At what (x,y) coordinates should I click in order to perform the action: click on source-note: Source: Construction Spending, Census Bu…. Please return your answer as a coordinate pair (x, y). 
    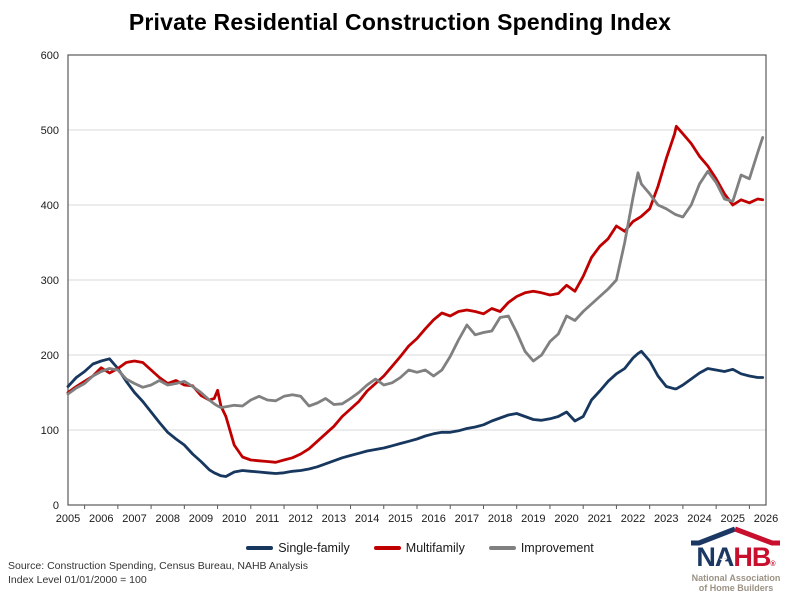
    Looking at the image, I should click on (158, 573).